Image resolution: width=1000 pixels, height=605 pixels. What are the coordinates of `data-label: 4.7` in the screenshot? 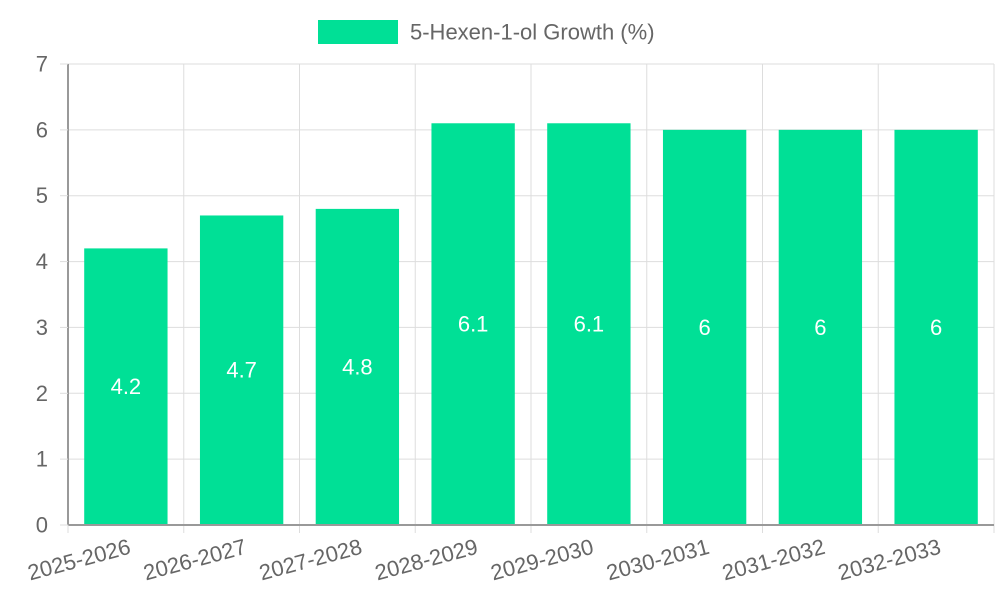 It's located at (241, 370).